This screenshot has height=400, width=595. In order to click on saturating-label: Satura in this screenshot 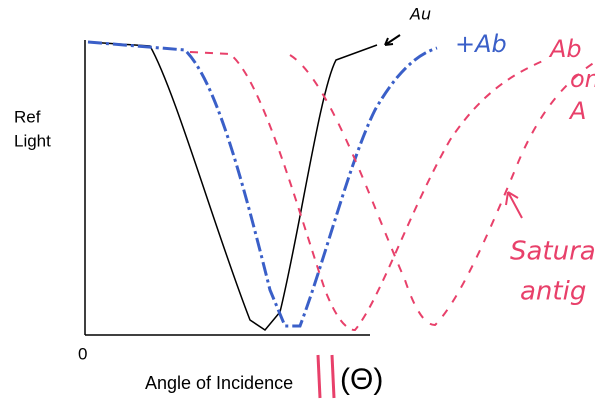, I will do `click(552, 252)`.